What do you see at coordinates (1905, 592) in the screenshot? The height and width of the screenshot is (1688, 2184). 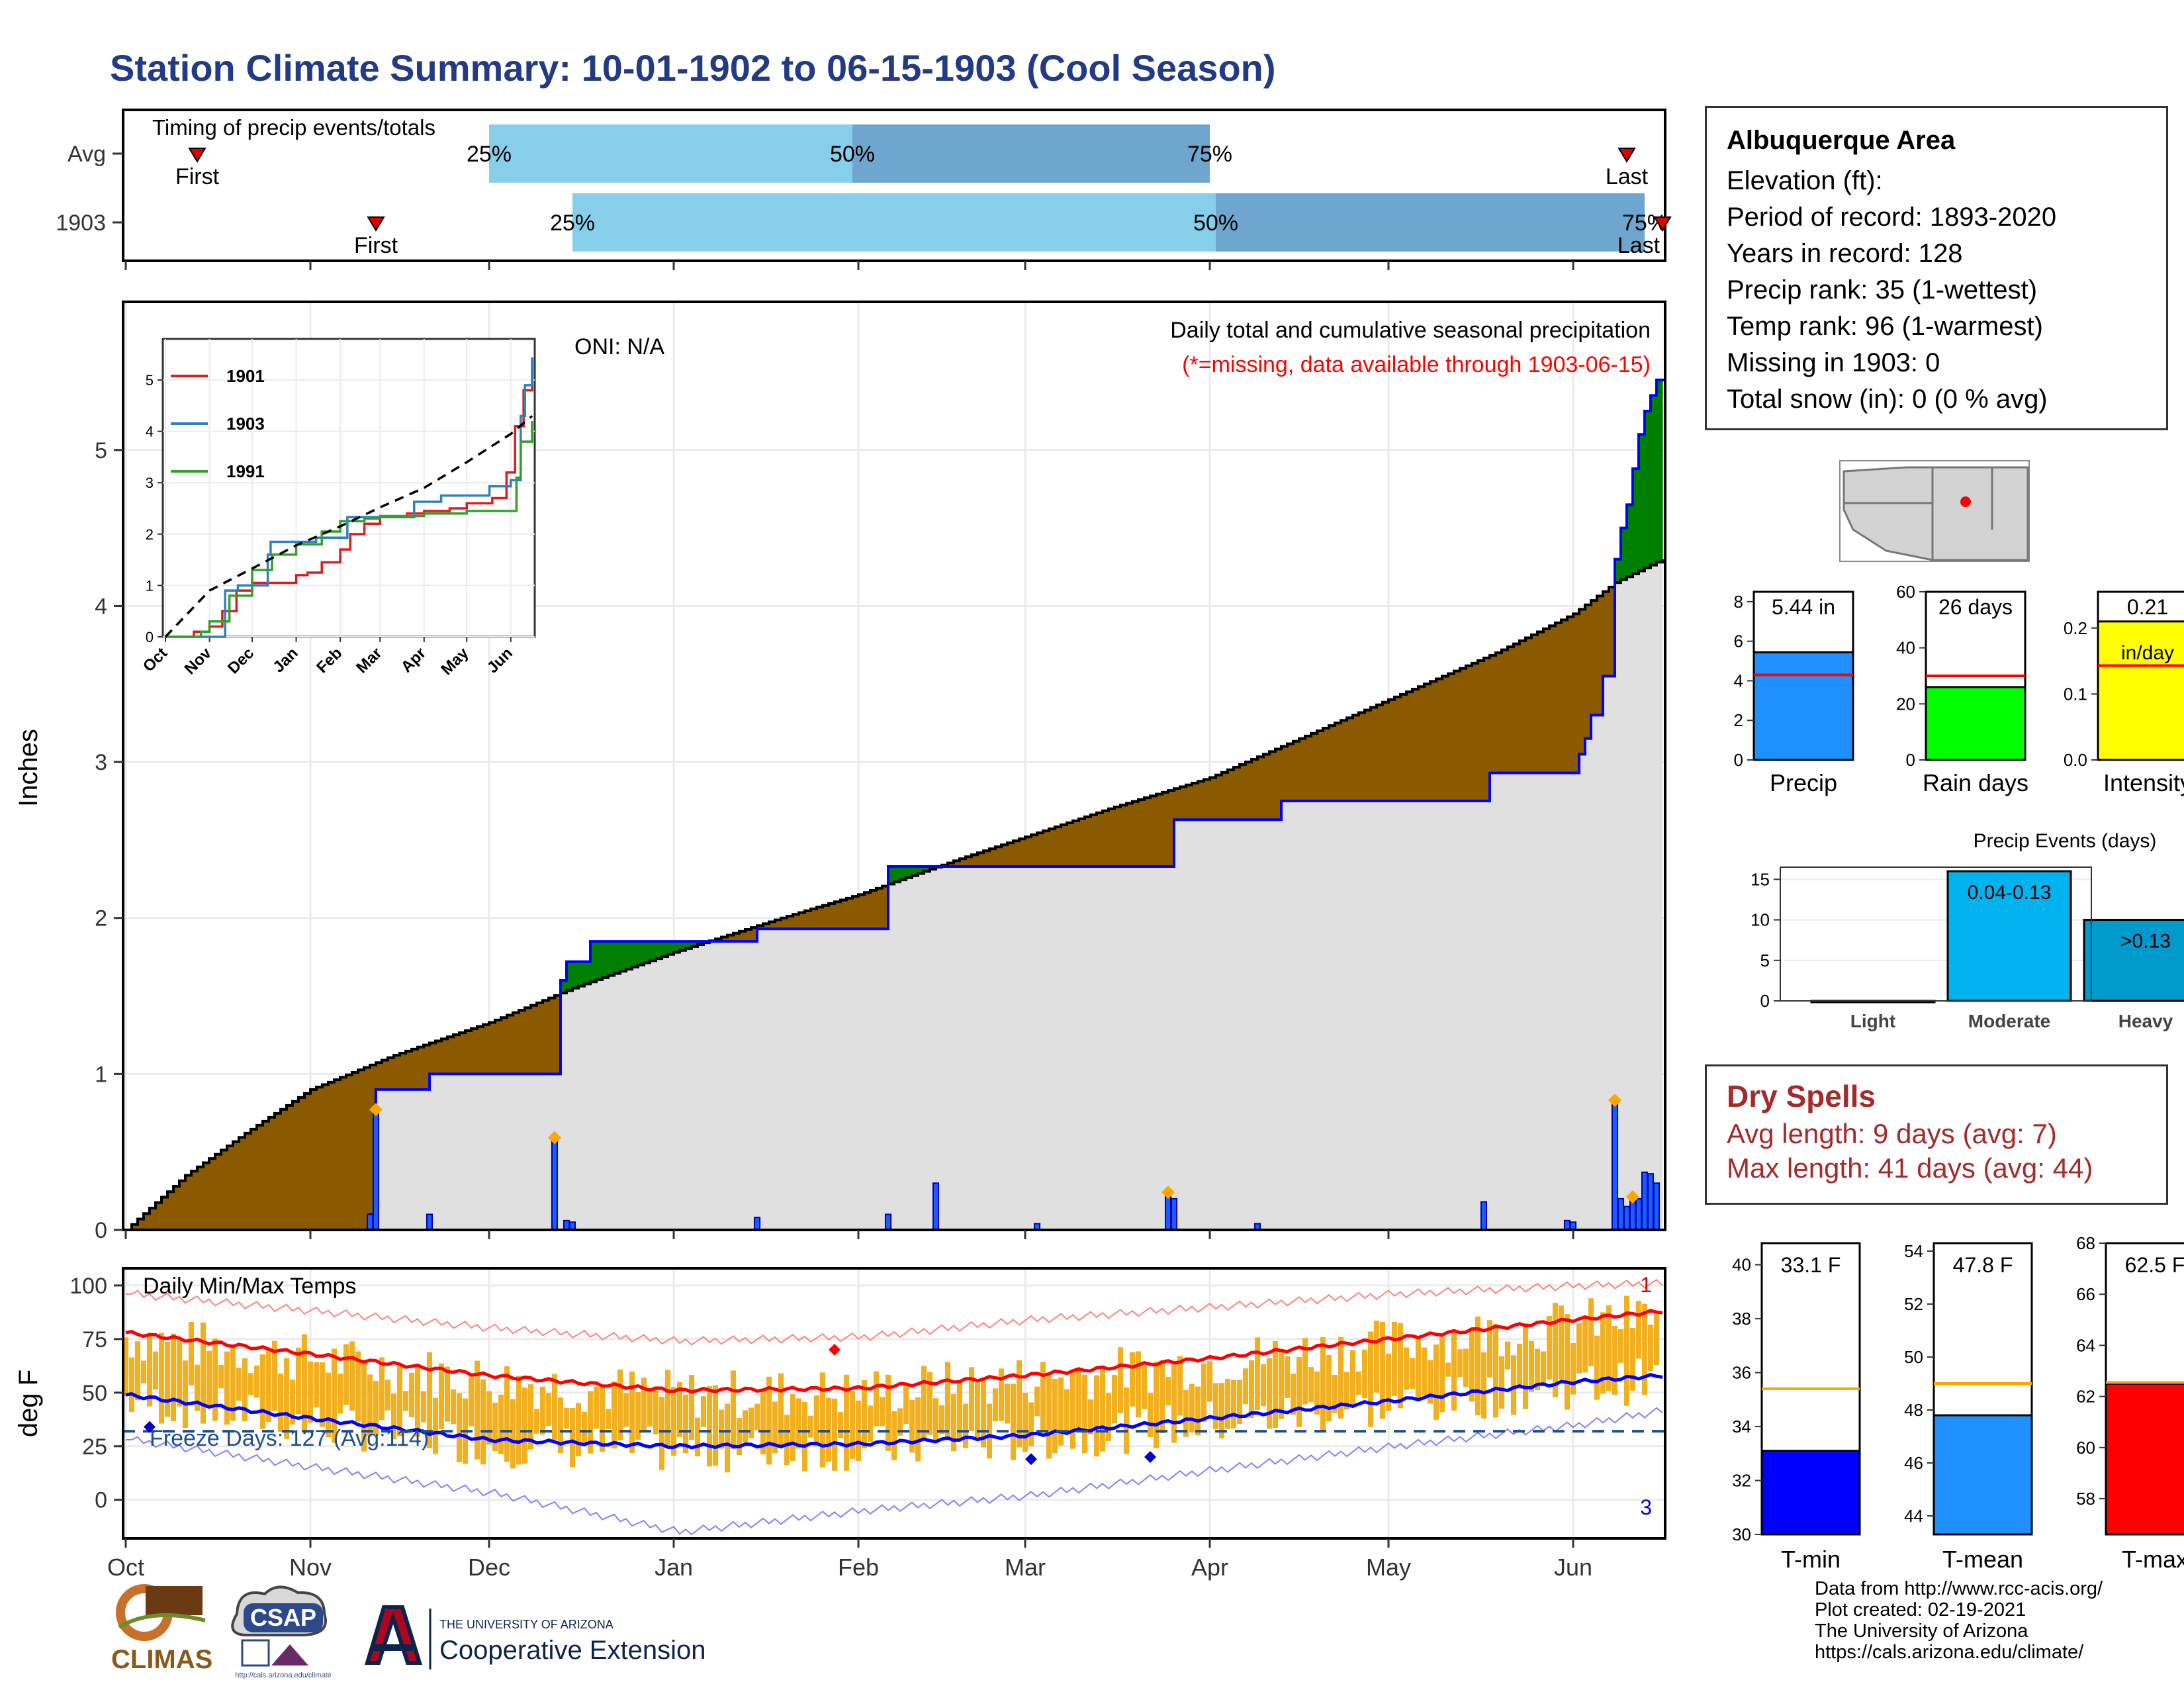 I see `summary-y-tick-label: 60` at bounding box center [1905, 592].